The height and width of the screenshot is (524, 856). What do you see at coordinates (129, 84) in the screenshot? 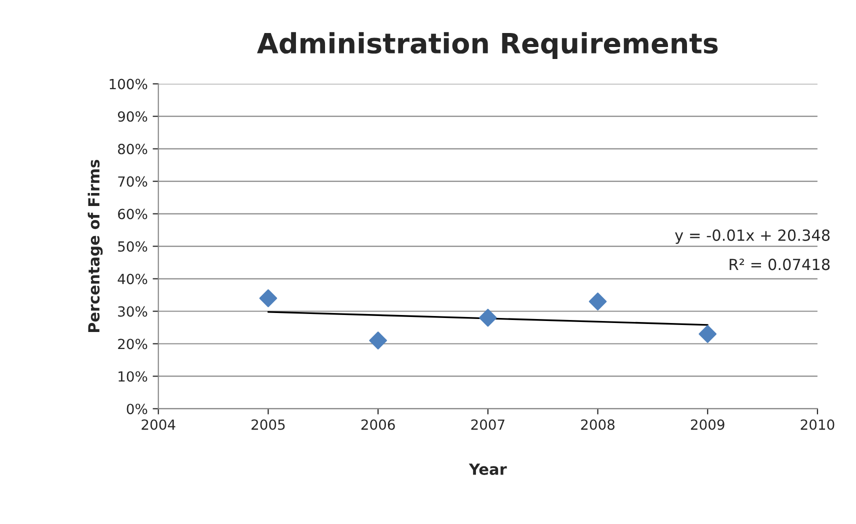
I see `y-tick-label: 100%` at bounding box center [129, 84].